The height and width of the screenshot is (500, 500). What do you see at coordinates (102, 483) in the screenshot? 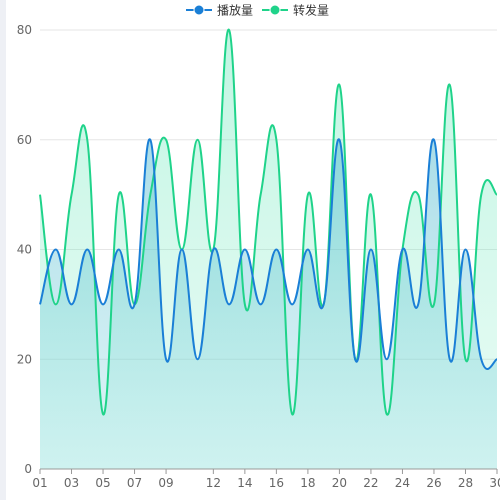
I see `x-tick-label: 05` at bounding box center [102, 483].